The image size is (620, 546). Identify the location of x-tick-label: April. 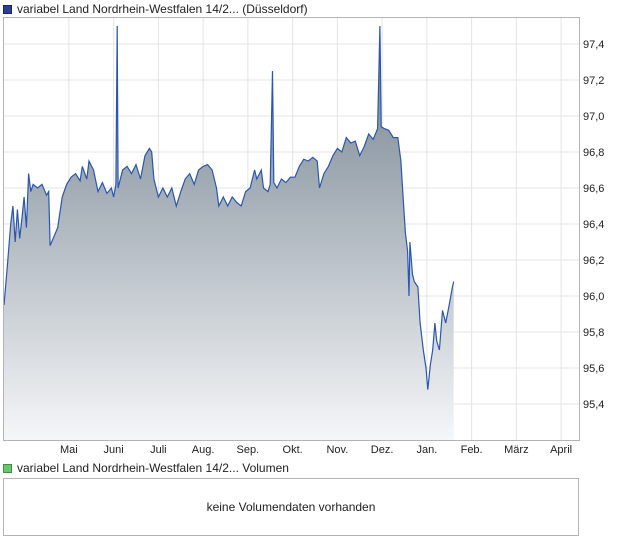
(561, 450).